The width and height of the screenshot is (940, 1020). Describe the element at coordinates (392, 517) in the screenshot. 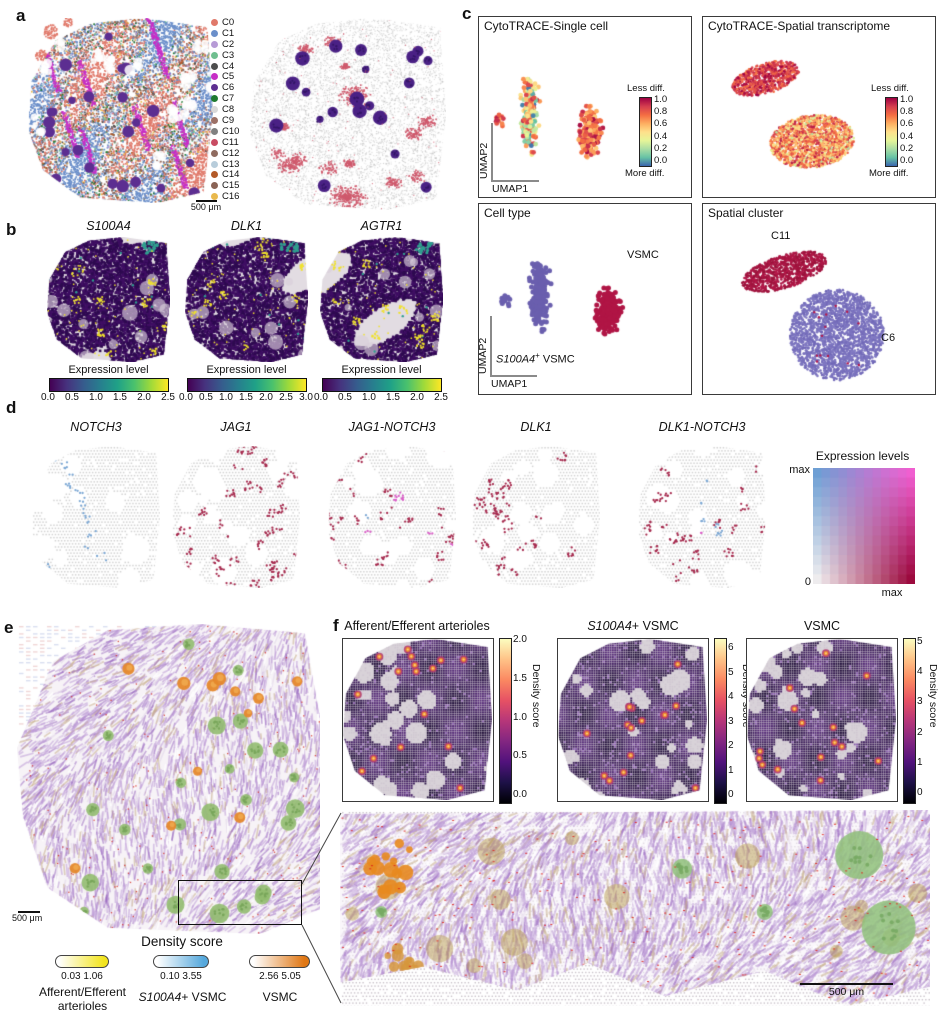

I see `jag1-notch3-dot-map` at that location.